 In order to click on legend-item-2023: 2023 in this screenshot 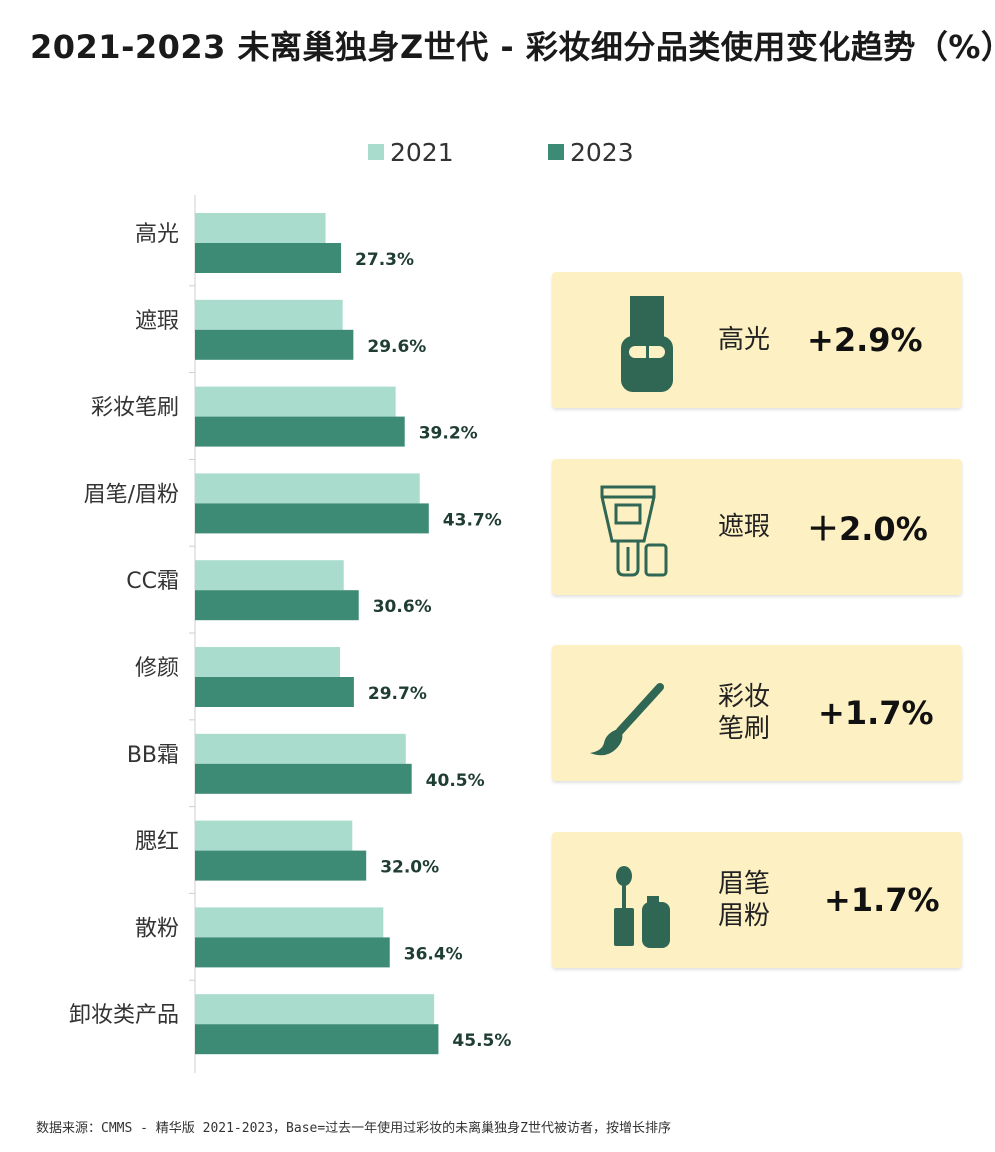, I will do `click(591, 152)`.